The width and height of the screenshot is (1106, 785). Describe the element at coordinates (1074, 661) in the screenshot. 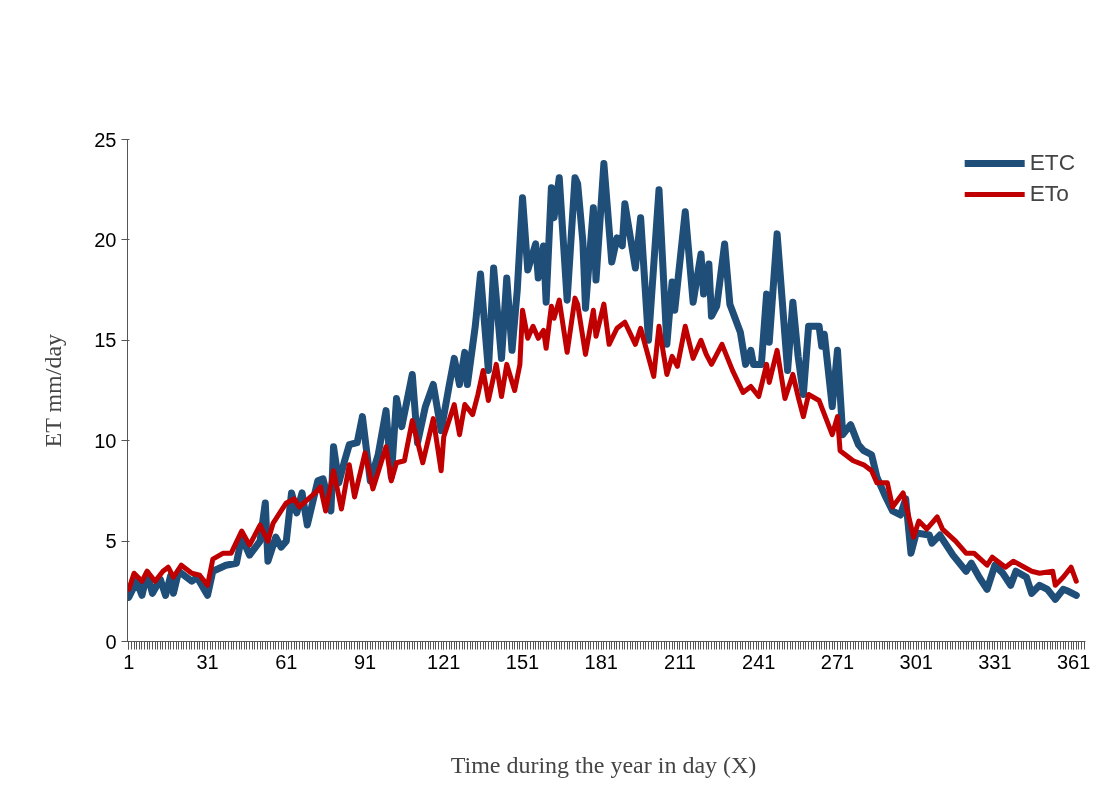

I see `x-tick-label: 361` at that location.